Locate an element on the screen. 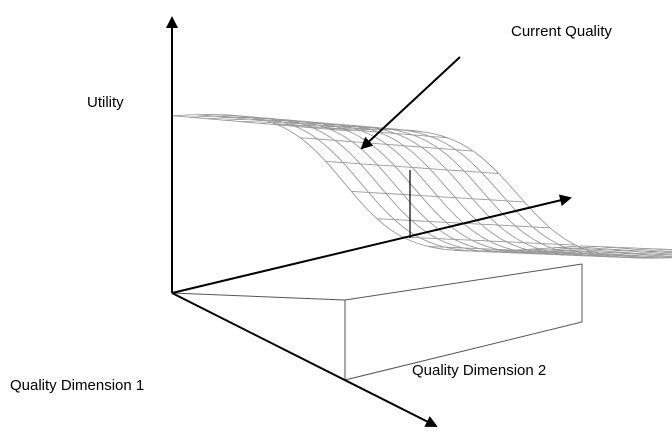 The image size is (672, 436). current-quality-label: Current Quality is located at coordinates (561, 31).